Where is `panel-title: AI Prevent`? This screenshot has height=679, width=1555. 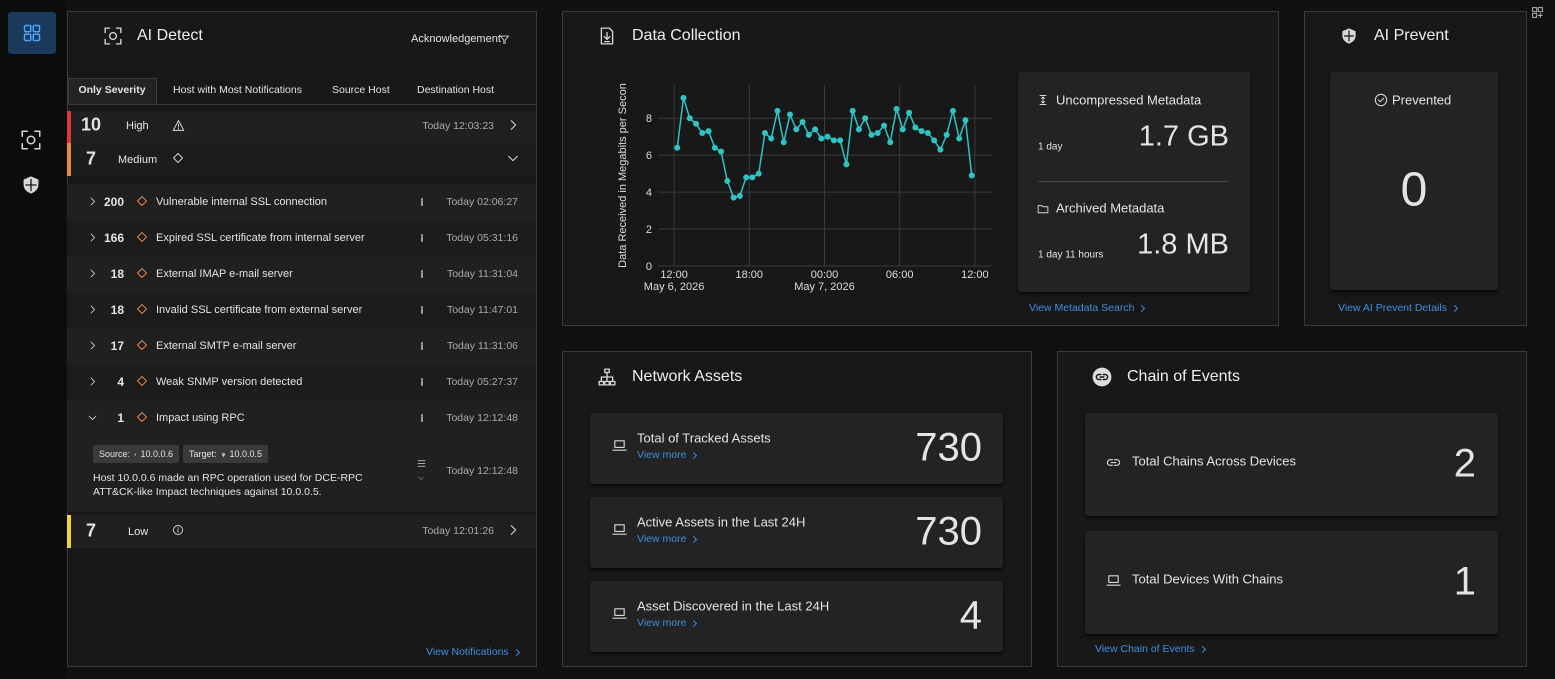 panel-title: AI Prevent is located at coordinates (1411, 35).